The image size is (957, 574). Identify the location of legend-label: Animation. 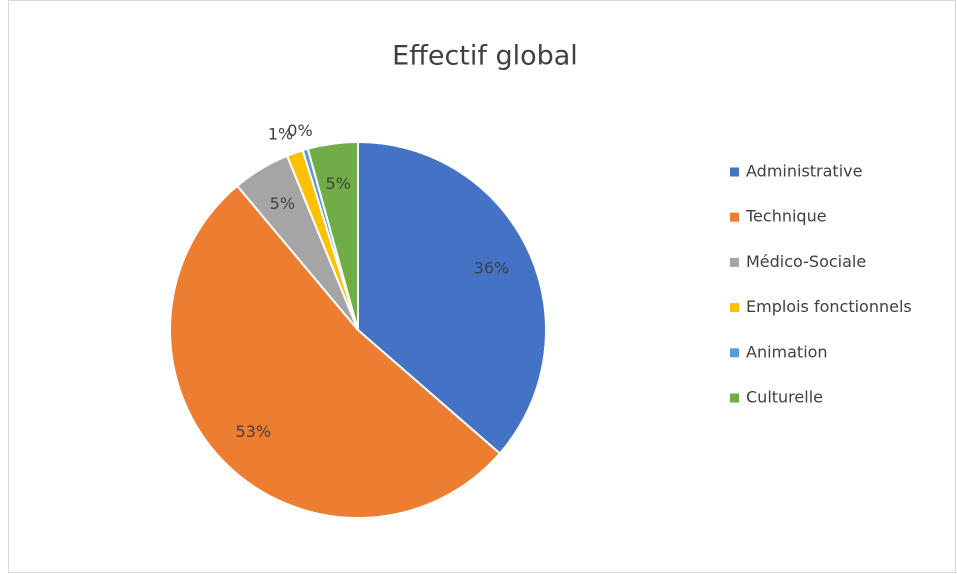
(787, 351).